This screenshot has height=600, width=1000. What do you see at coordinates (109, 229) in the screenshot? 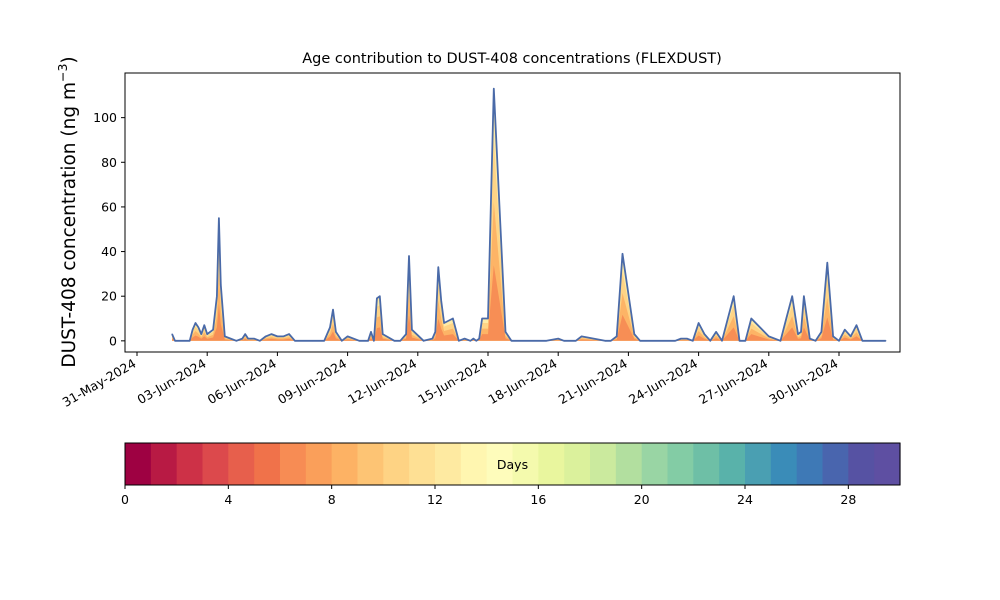
I see `y-axis: 0 20 40 60 80 100` at bounding box center [109, 229].